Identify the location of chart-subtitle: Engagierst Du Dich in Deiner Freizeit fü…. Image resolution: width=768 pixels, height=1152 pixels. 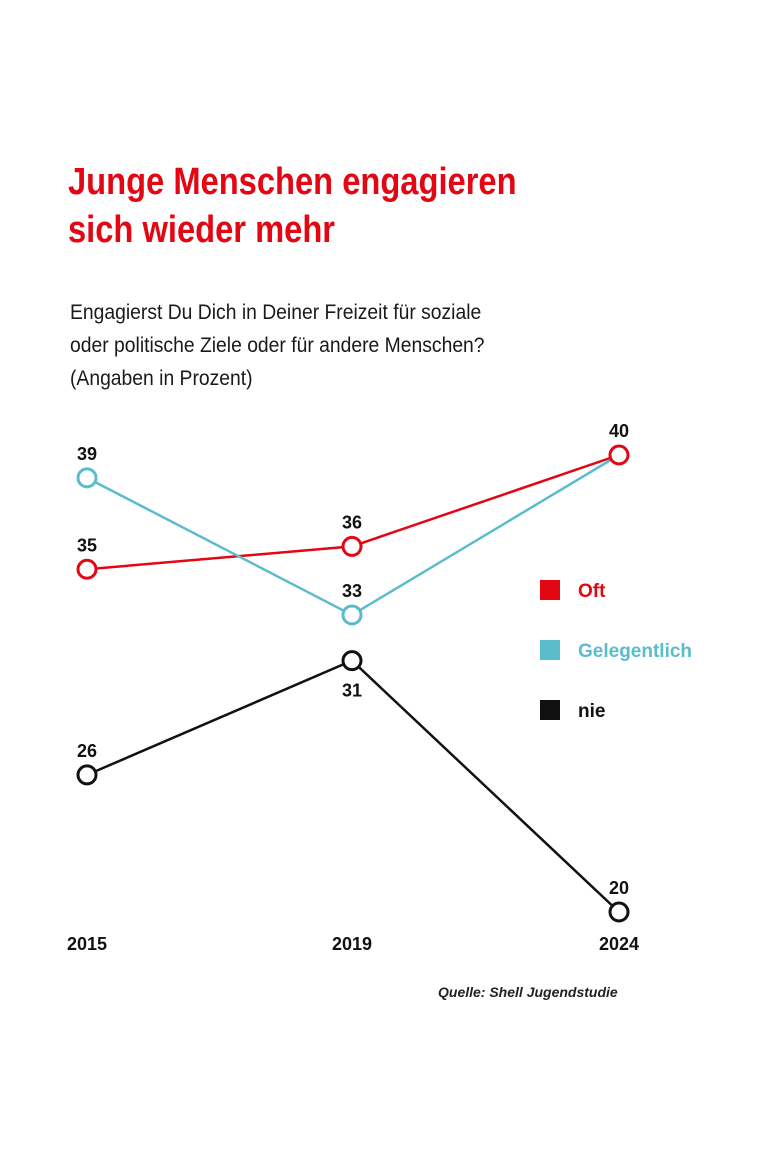
(277, 345).